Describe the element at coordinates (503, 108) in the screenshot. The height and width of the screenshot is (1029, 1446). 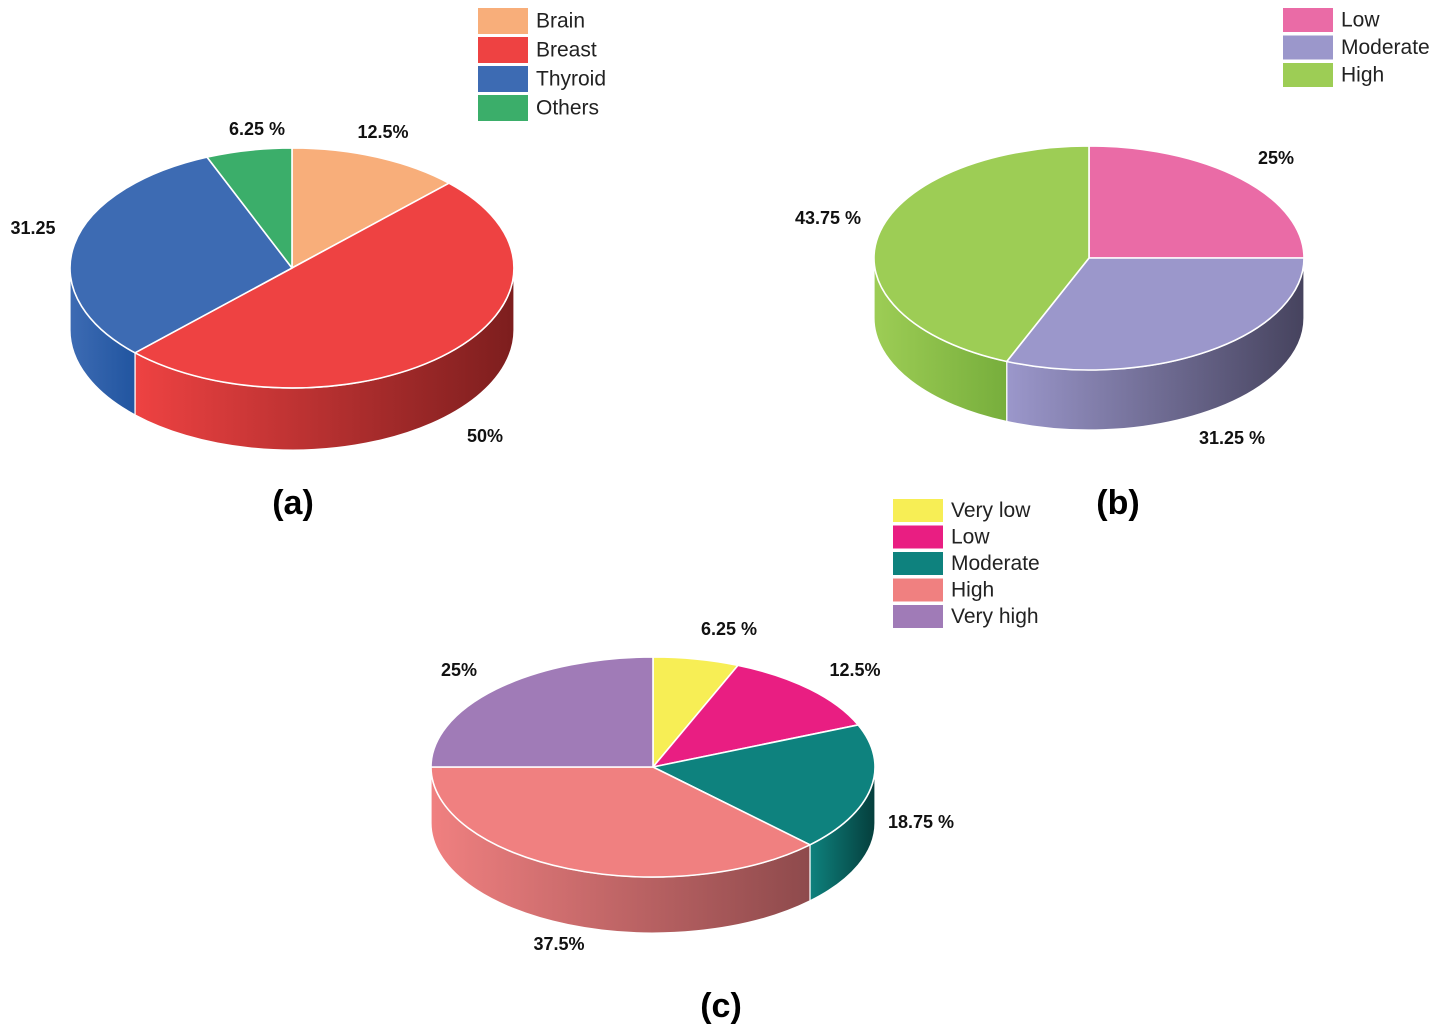
I see `legend-swatch-others` at that location.